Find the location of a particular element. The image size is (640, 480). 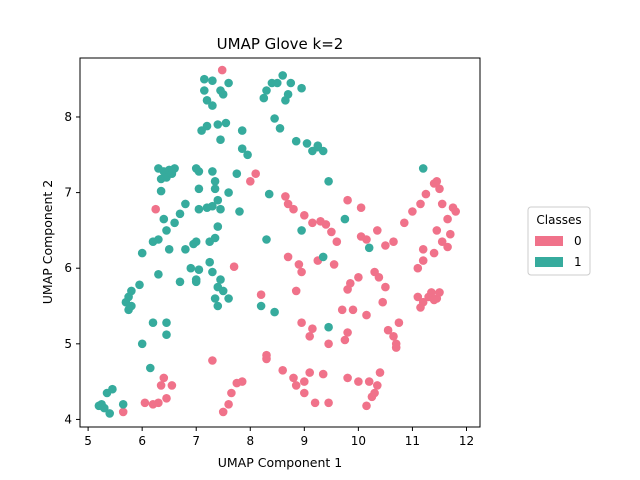

y-tick-label: 4 is located at coordinates (68, 419).